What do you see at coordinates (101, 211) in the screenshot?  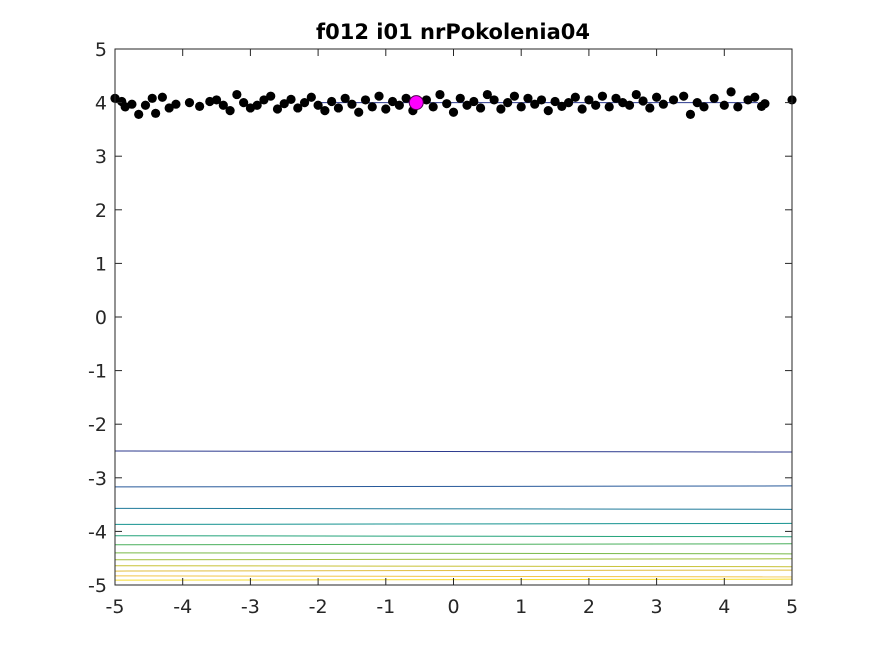 I see `y-tick-label: 2` at bounding box center [101, 211].